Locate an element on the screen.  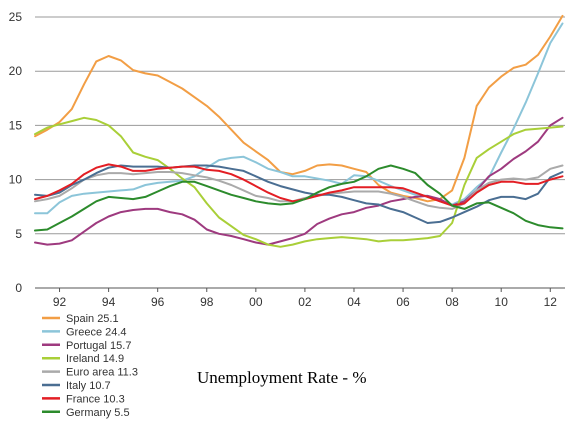
x-tick-label: 10 is located at coordinates (502, 302).